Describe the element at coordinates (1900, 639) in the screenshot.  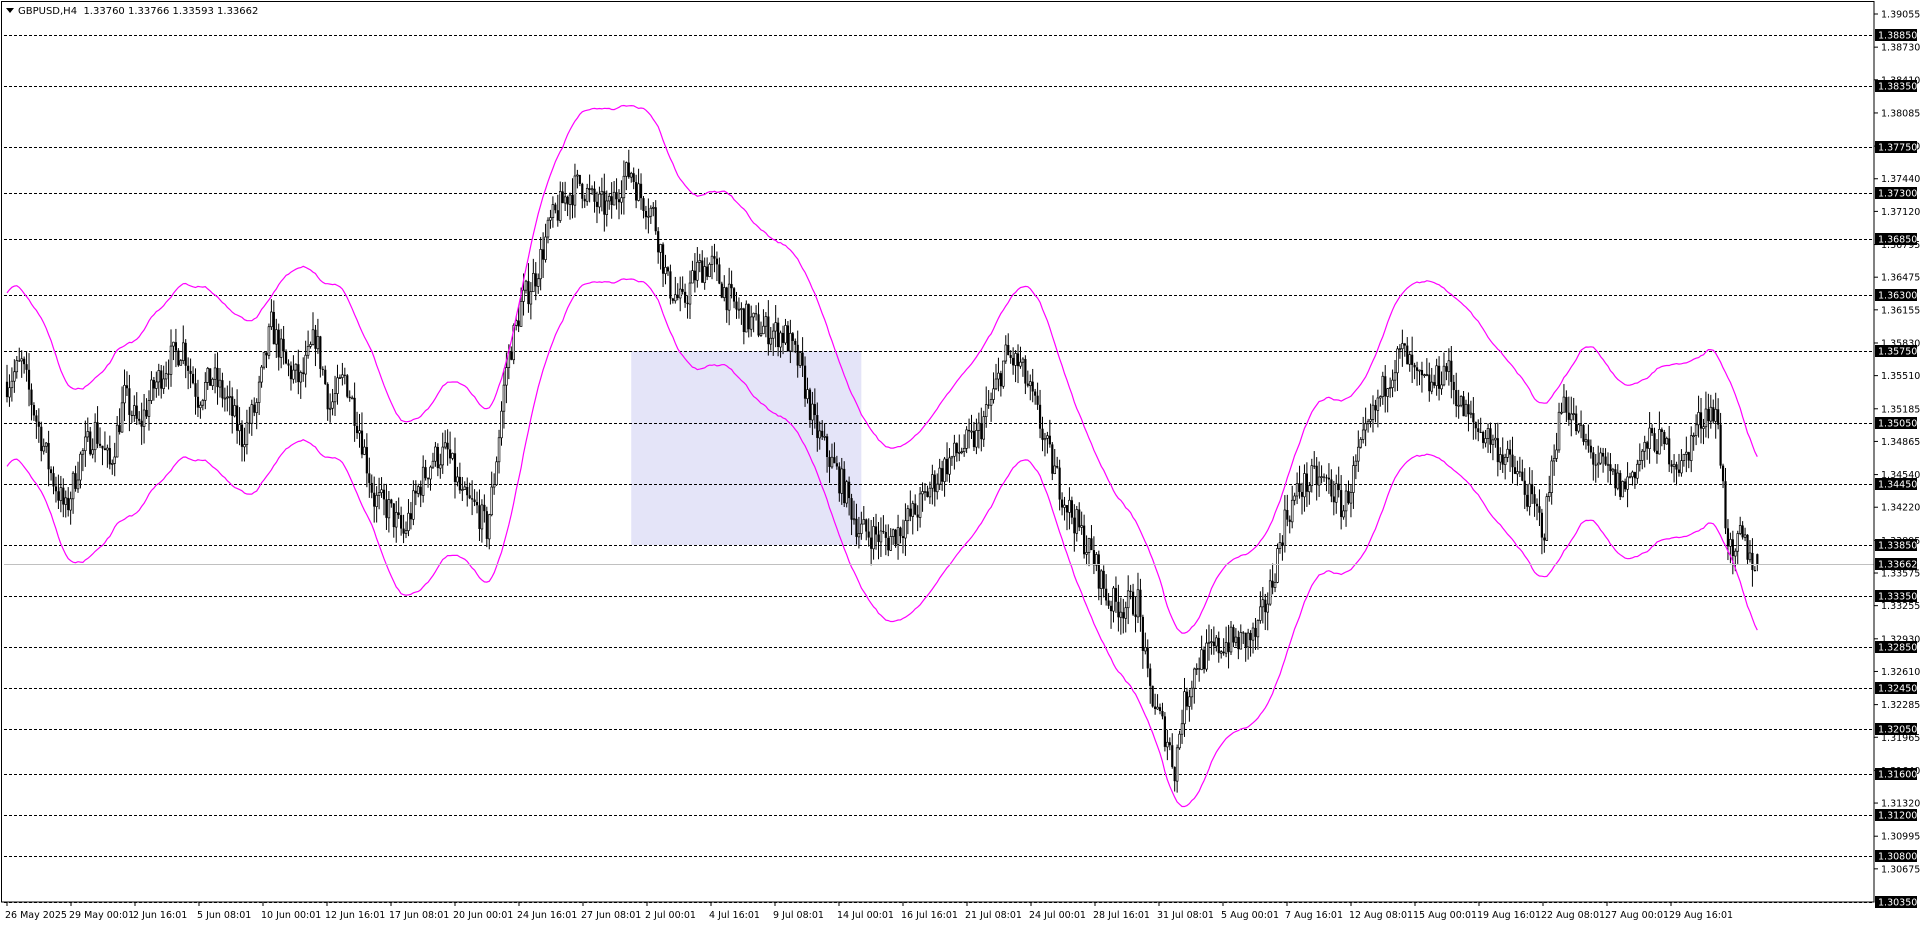
I see `y-tick-label: 1.32930` at that location.